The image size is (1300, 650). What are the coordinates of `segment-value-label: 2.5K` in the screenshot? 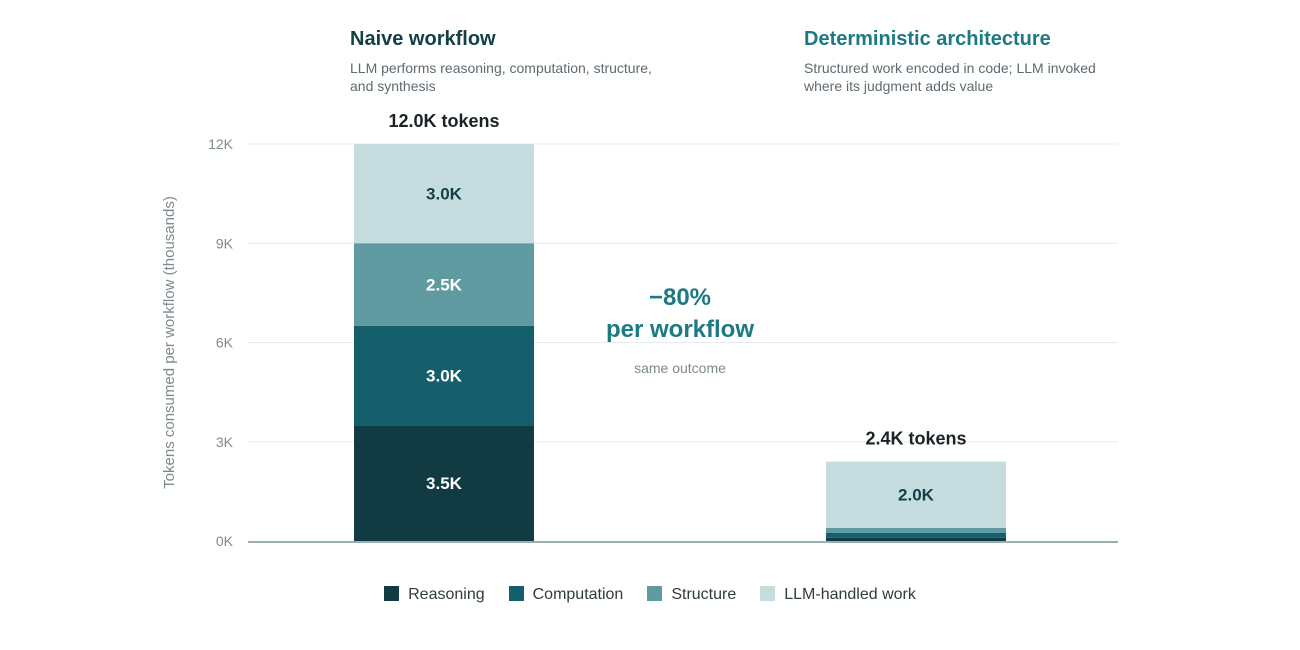 It's located at (444, 285).